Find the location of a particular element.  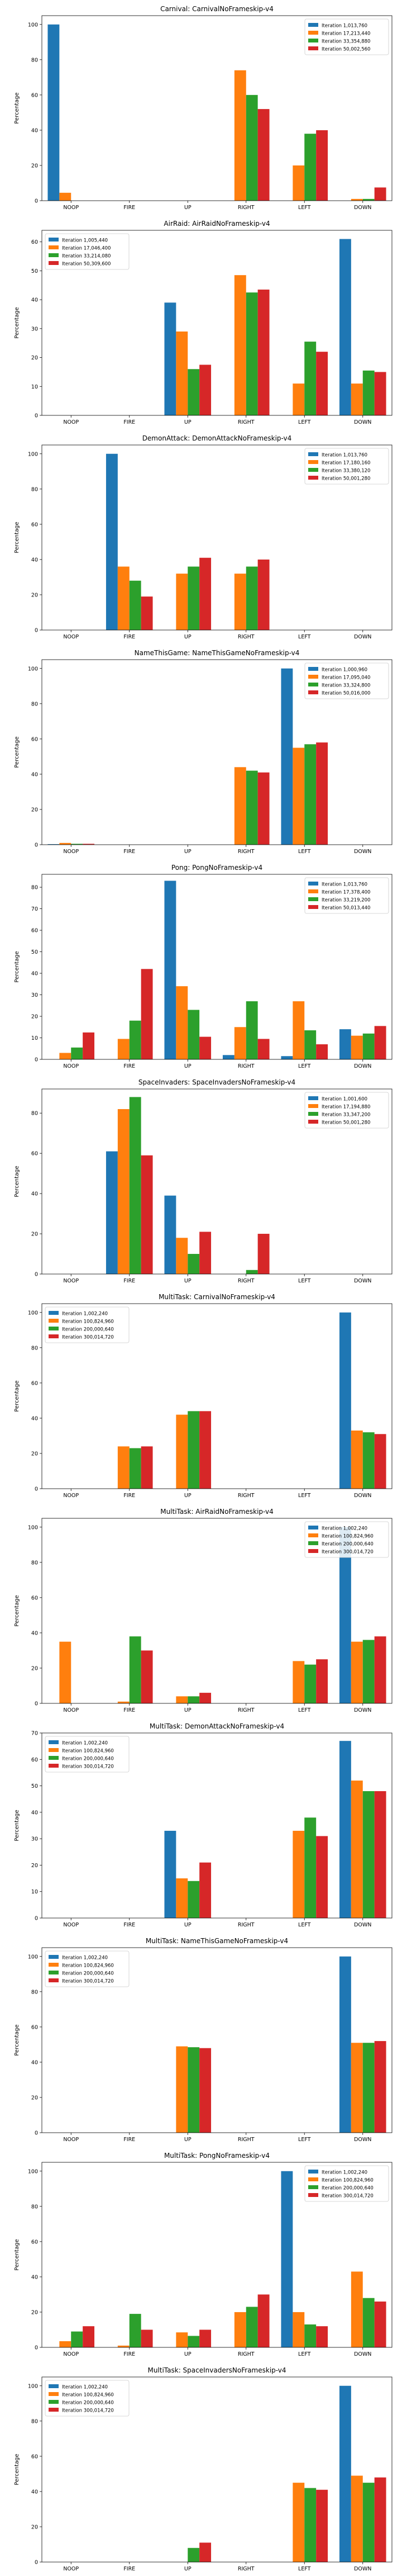

legend-entry: Iteration 17,046,400 is located at coordinates (87, 249).